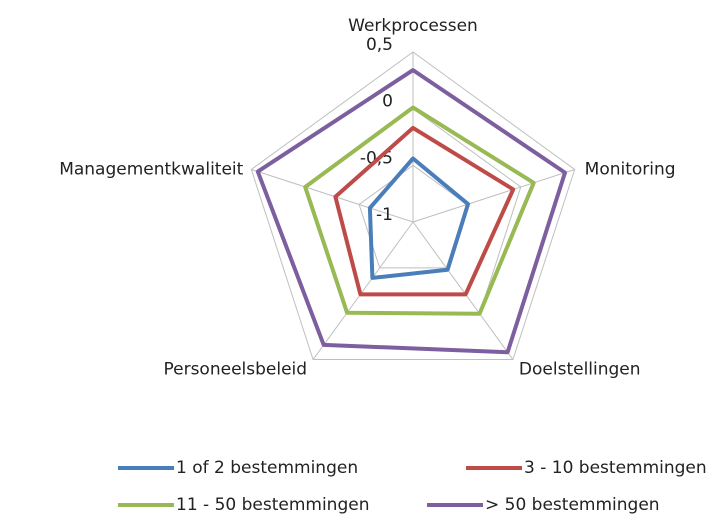  I want to click on legend-label: 11 - 50 bestemmingen, so click(272, 505).